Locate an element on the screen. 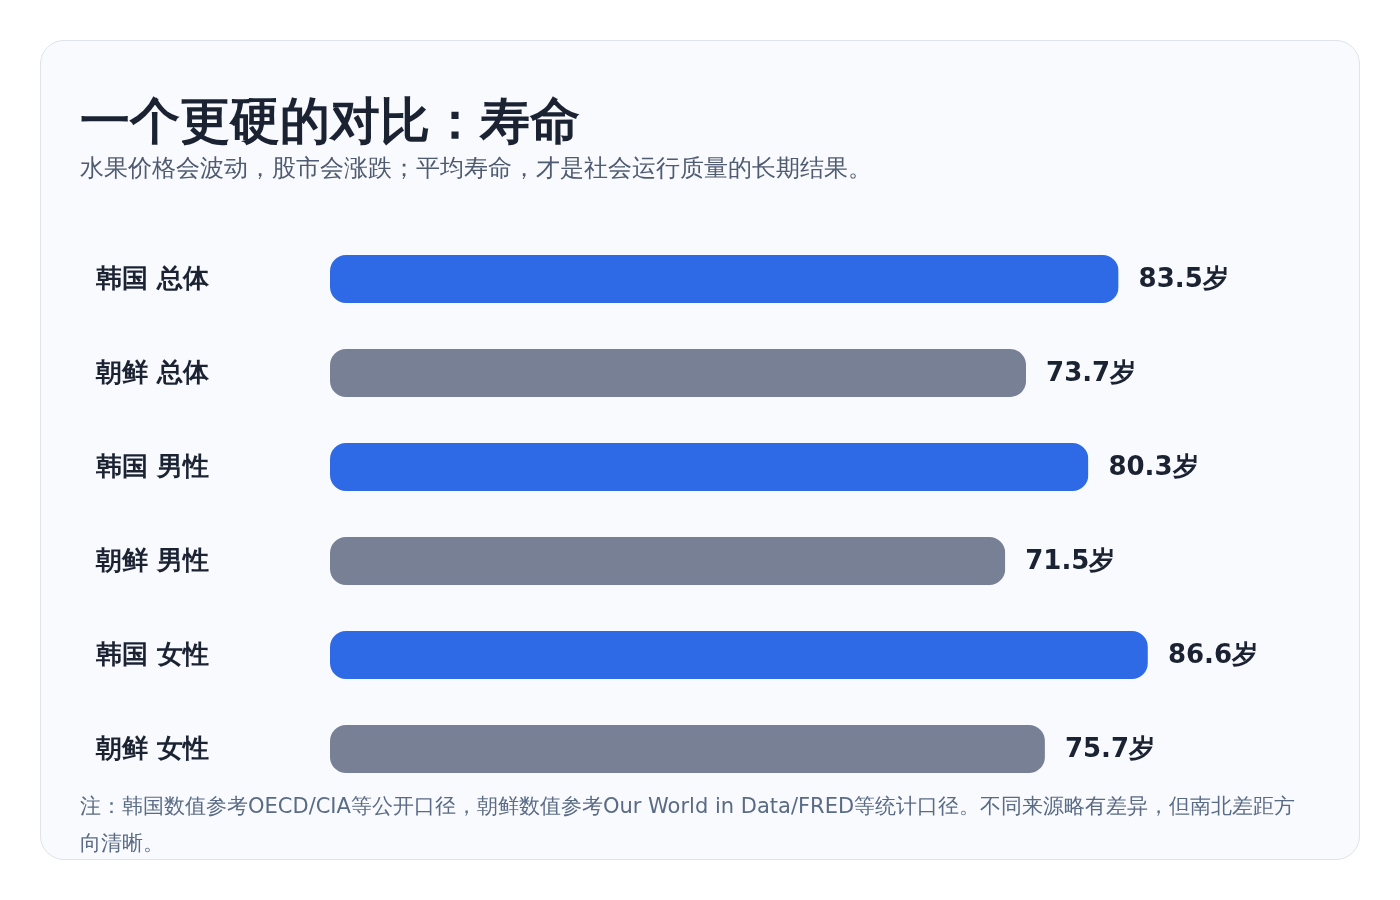  data-label: 73.7岁 is located at coordinates (1091, 372).